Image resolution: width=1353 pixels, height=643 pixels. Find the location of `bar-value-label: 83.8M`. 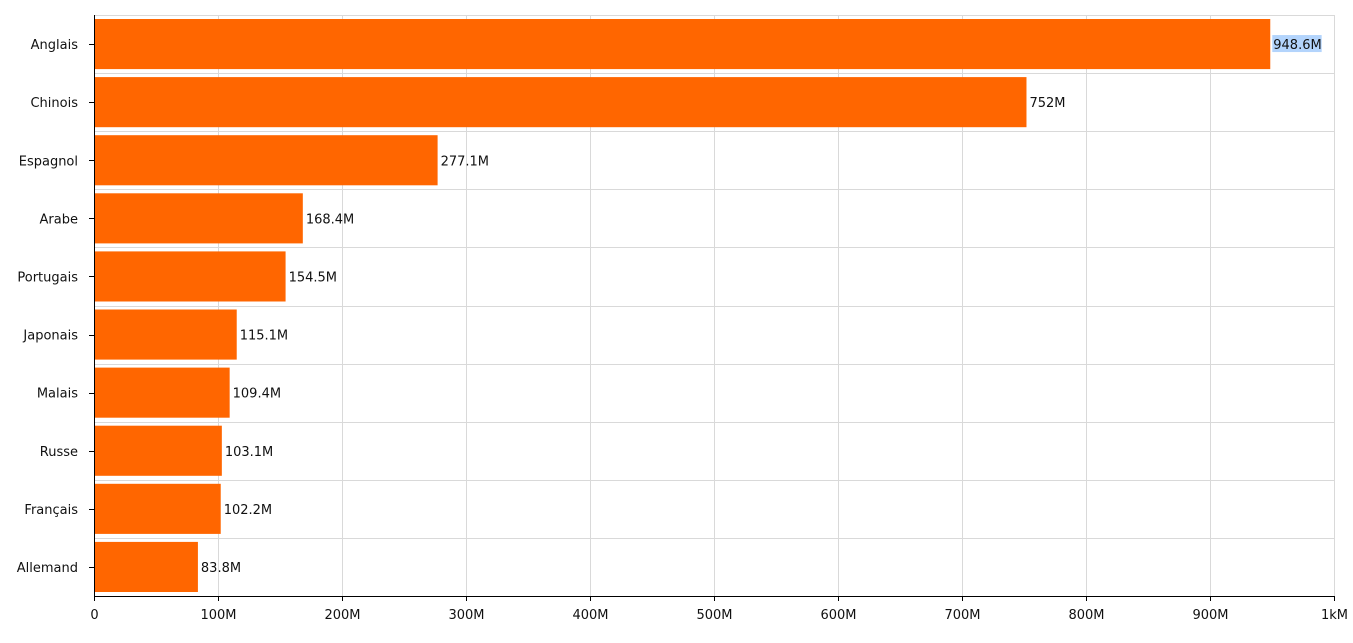

bar-value-label: 83.8M is located at coordinates (221, 568).